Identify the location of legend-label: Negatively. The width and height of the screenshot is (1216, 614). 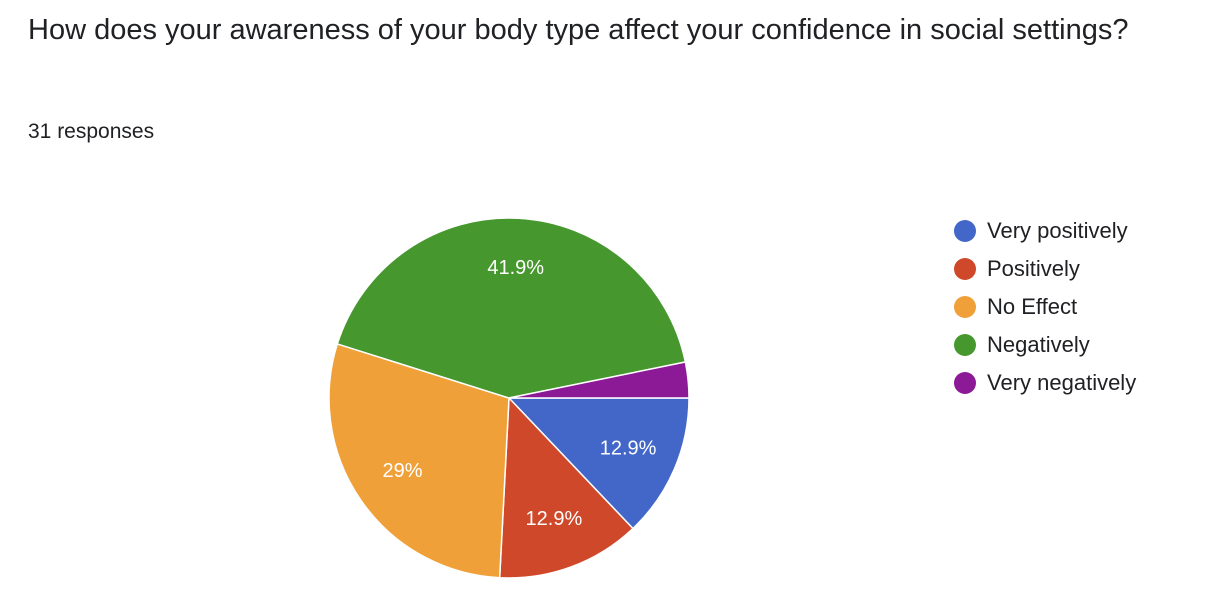
(1038, 344).